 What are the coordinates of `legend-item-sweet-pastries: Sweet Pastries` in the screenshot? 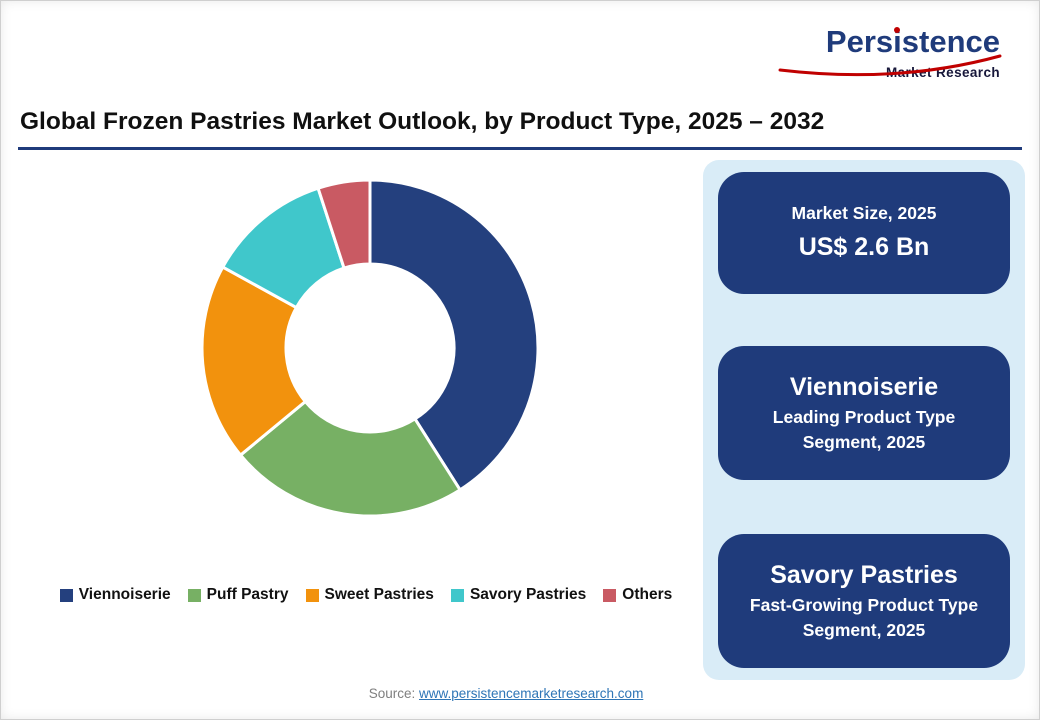 It's located at (369, 595).